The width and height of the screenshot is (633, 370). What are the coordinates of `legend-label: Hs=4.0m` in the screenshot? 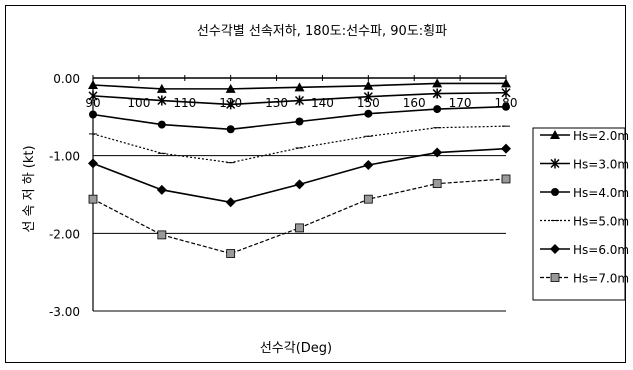 It's located at (601, 193).